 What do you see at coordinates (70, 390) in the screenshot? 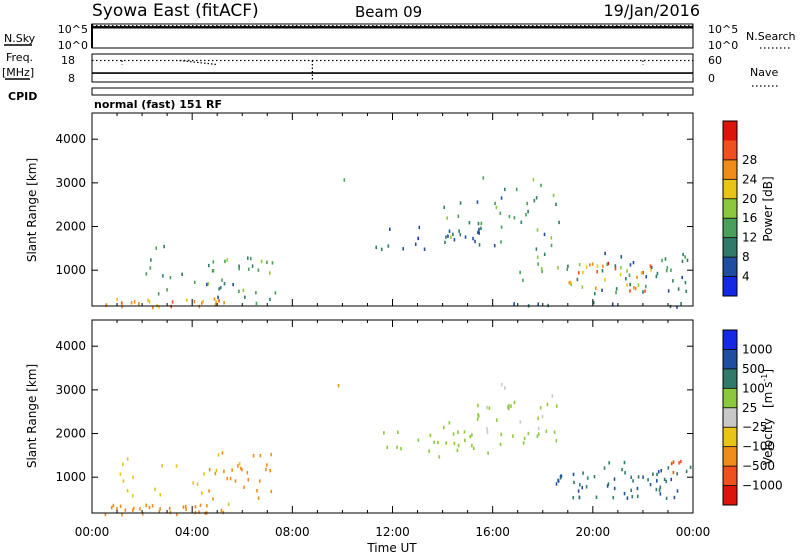
I see `y-tick-label: 3000` at bounding box center [70, 390].